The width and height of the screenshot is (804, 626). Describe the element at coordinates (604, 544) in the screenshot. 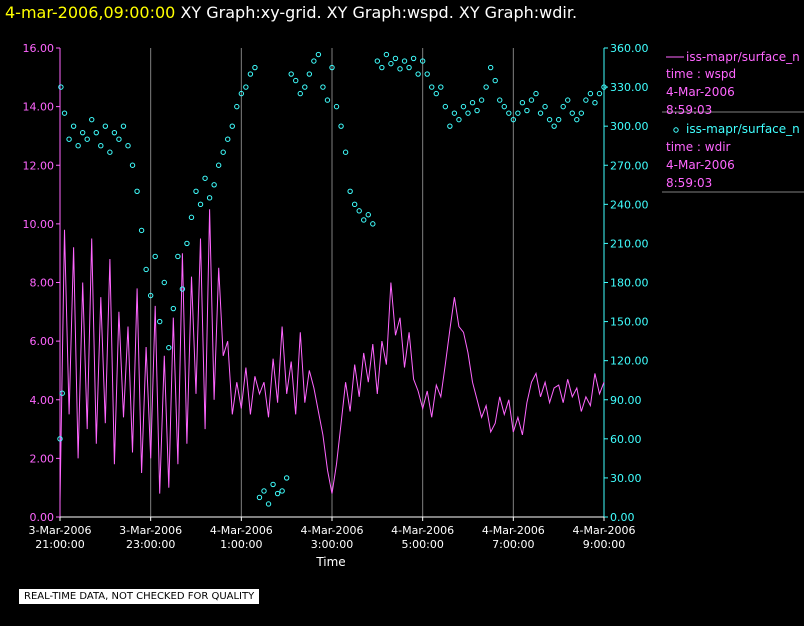

I see `x-tick-label-time: 9:00:00` at that location.